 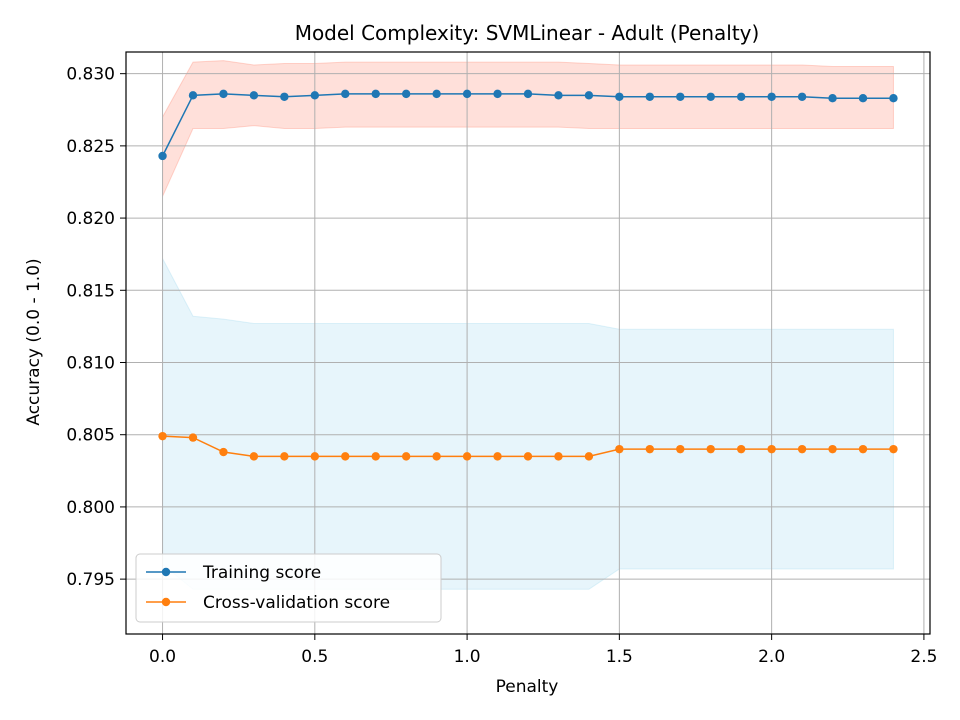 I want to click on y-tick-label: 0.820, so click(x=90, y=219).